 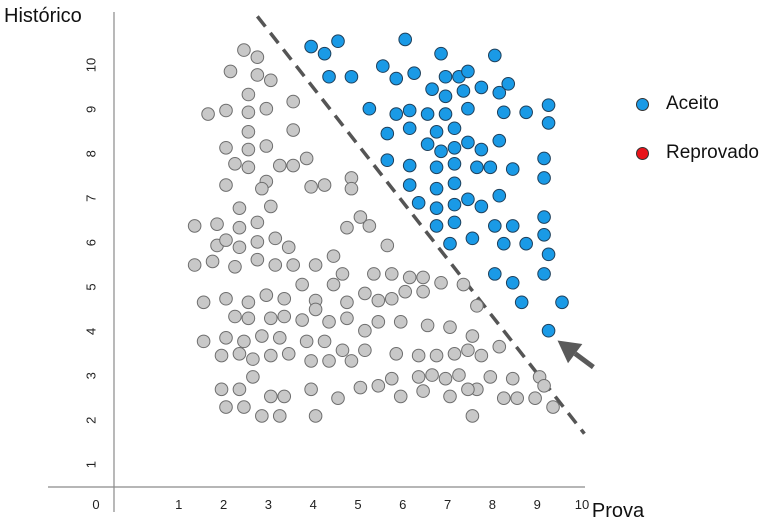 What do you see at coordinates (90, 153) in the screenshot?
I see `y-tick-label: 8` at bounding box center [90, 153].